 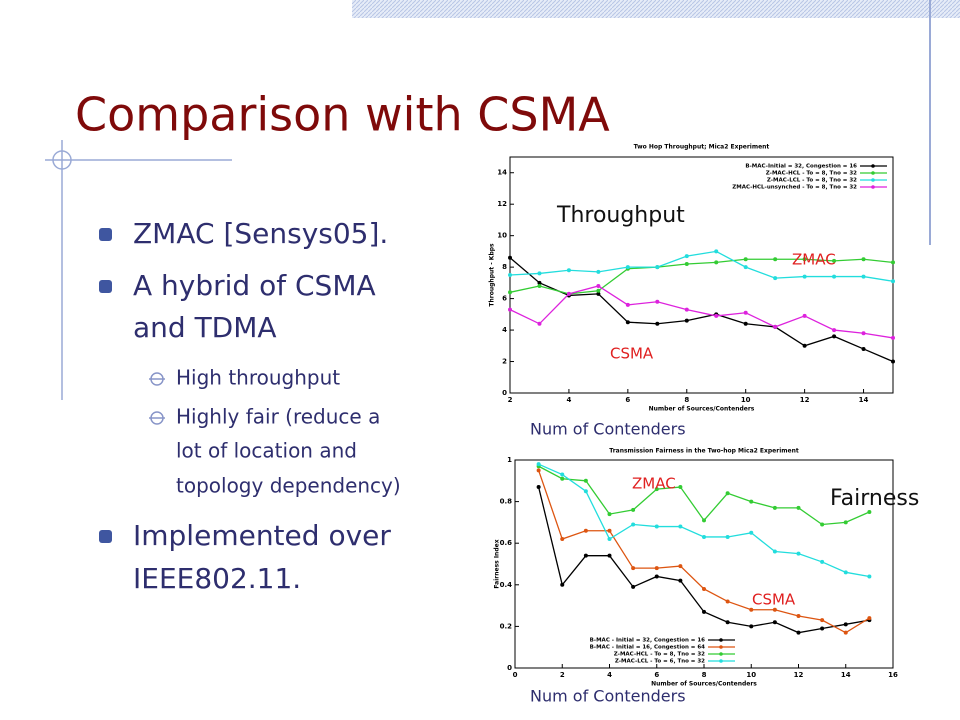 I want to click on bullet-text: and TDMA, so click(x=205, y=327).